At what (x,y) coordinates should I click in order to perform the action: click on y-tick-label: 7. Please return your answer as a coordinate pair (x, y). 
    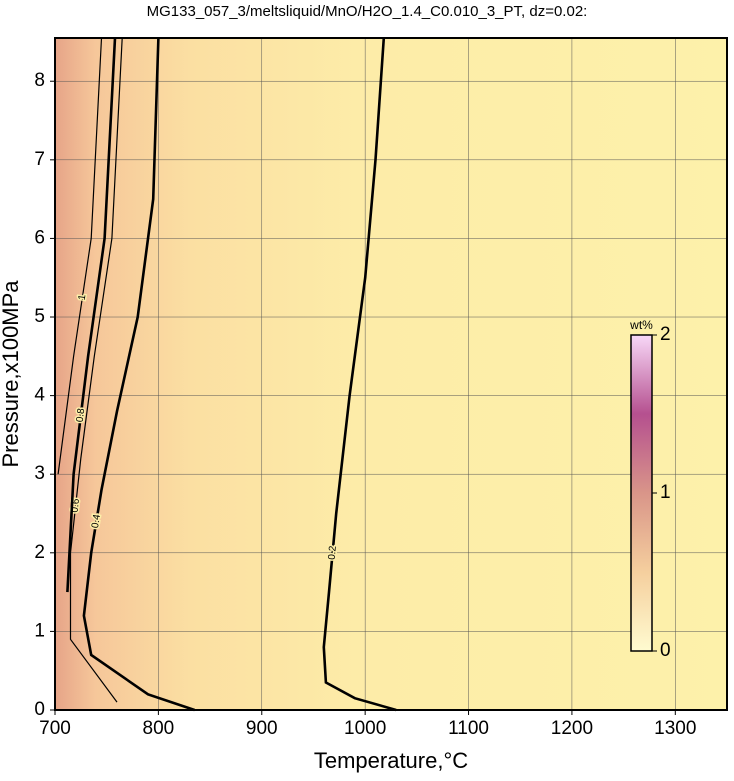
    Looking at the image, I should click on (39, 159).